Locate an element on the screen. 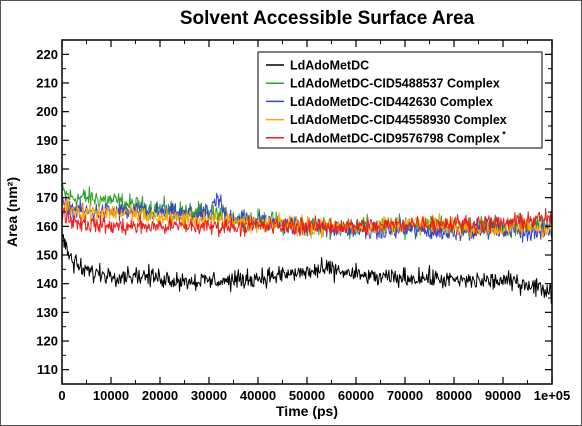  y-axis-title: Area (nm²) is located at coordinates (12, 212).